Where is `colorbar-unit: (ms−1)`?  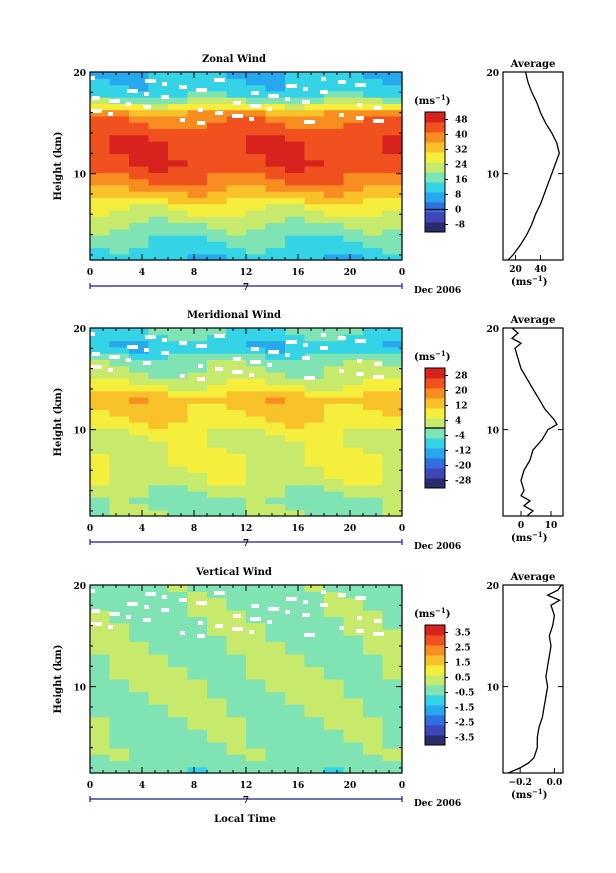 colorbar-unit: (ms−1) is located at coordinates (432, 613).